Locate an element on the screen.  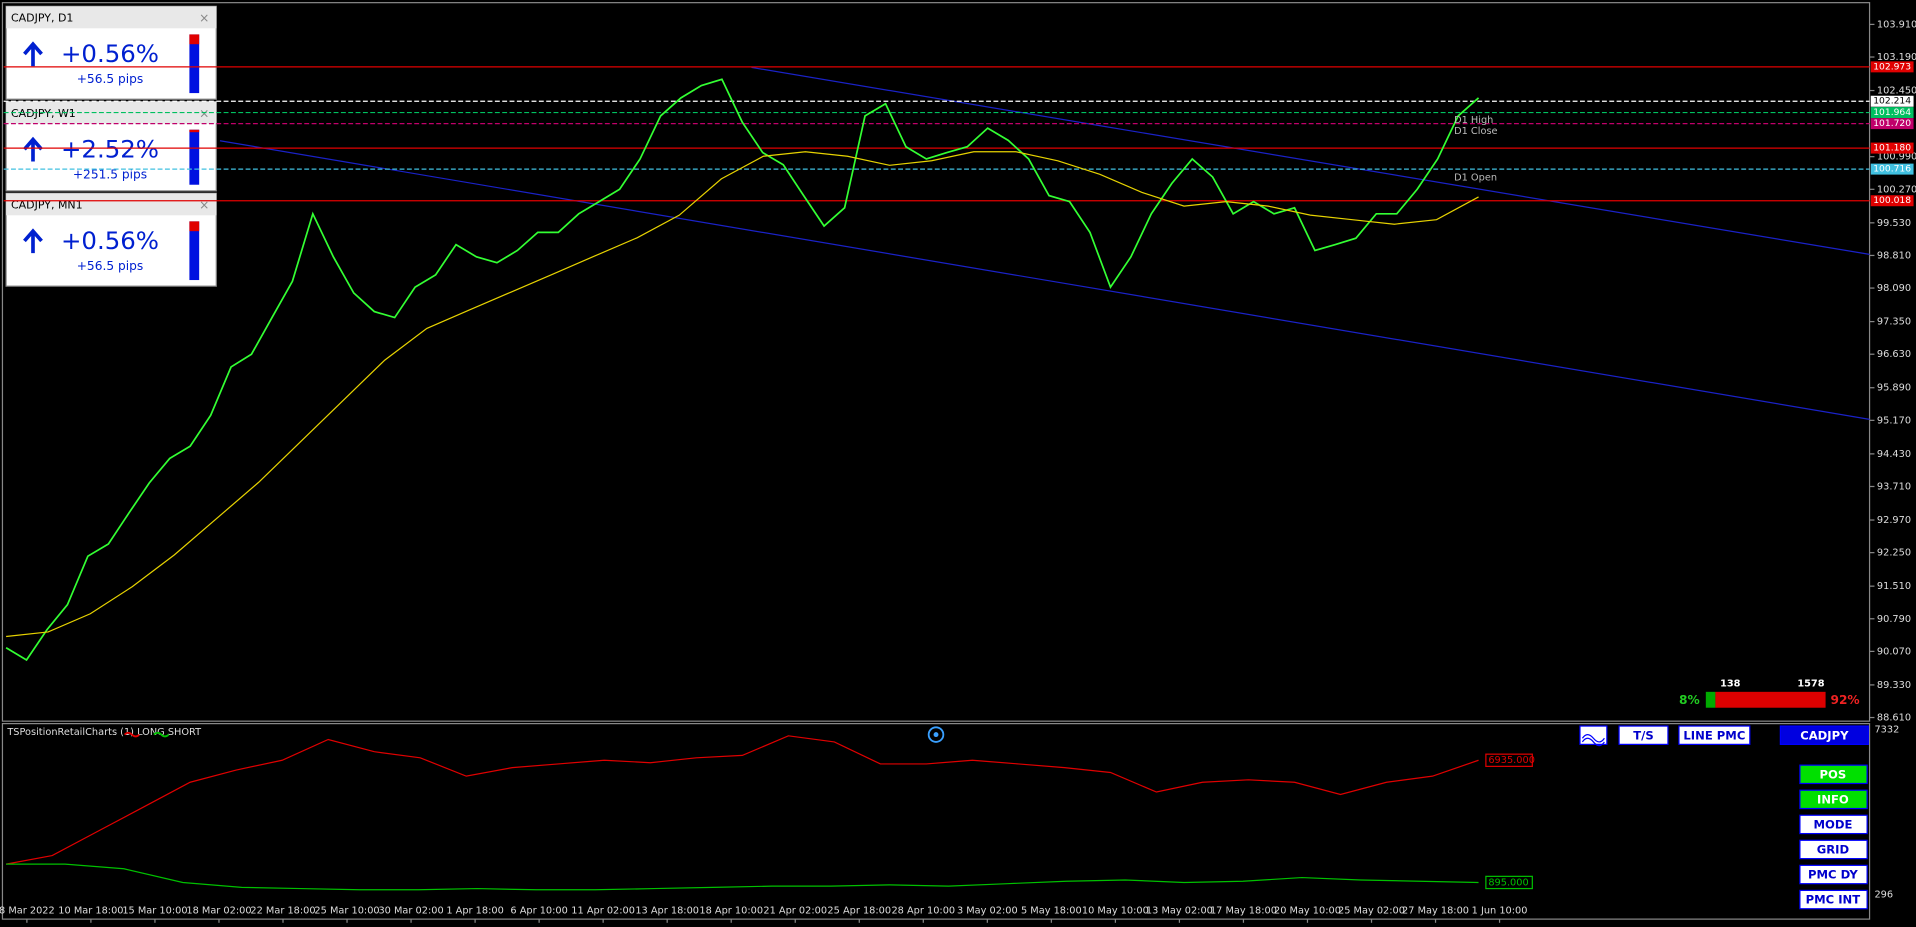
y-tick-label: 91.510 is located at coordinates (1894, 586).